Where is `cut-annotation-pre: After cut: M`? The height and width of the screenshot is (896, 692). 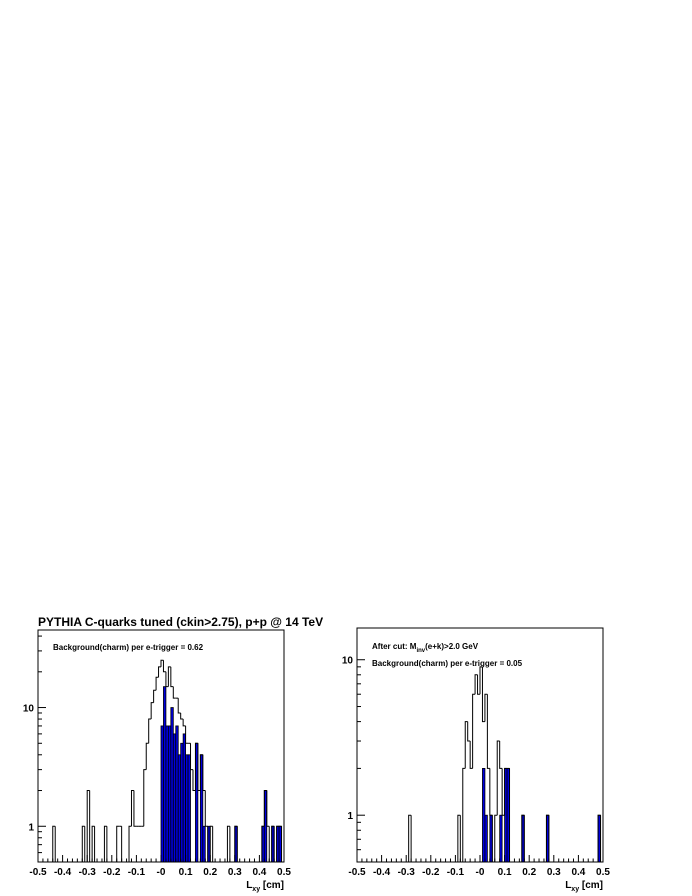
cut-annotation-pre: After cut: M is located at coordinates (394, 646).